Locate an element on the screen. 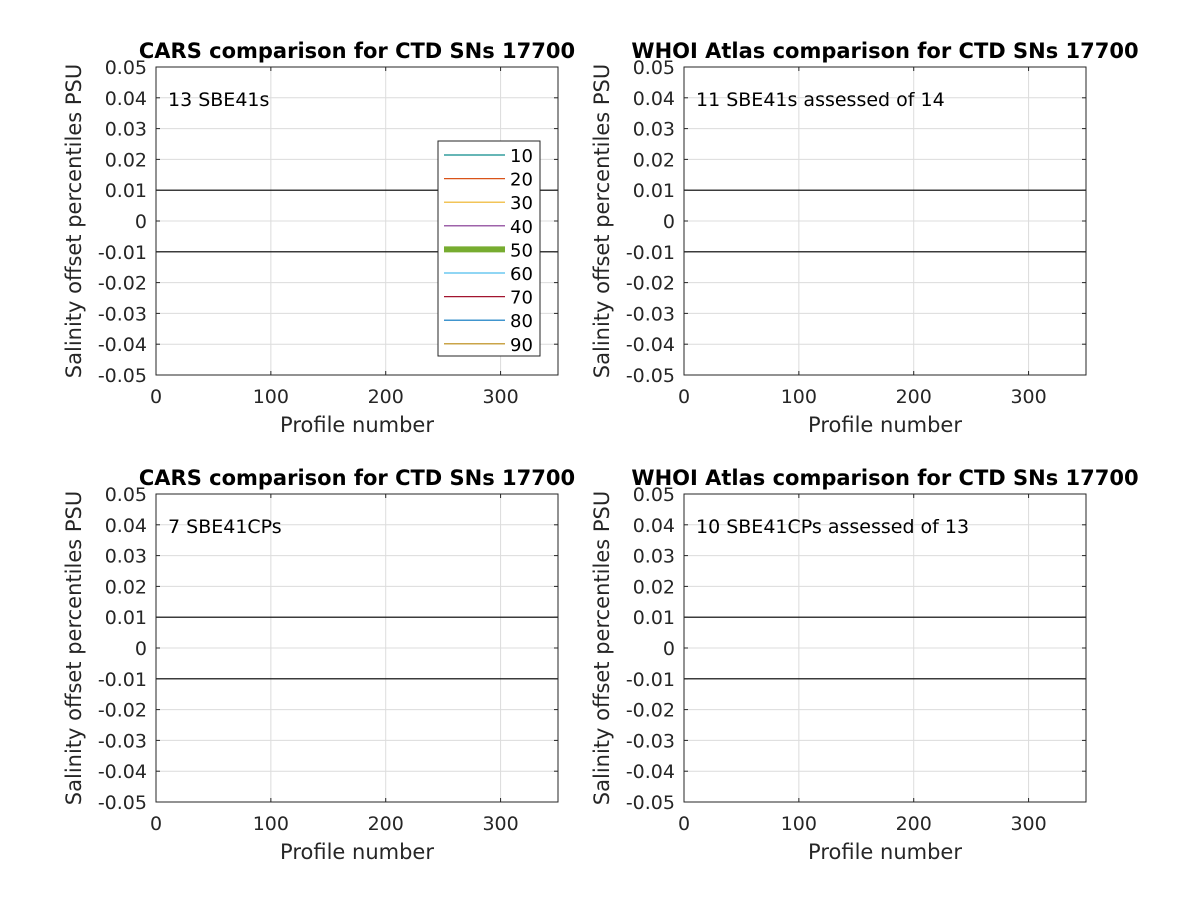 The image size is (1200, 900). annotation-text: 10 SBE41CPs assessed of 13 is located at coordinates (832, 527).